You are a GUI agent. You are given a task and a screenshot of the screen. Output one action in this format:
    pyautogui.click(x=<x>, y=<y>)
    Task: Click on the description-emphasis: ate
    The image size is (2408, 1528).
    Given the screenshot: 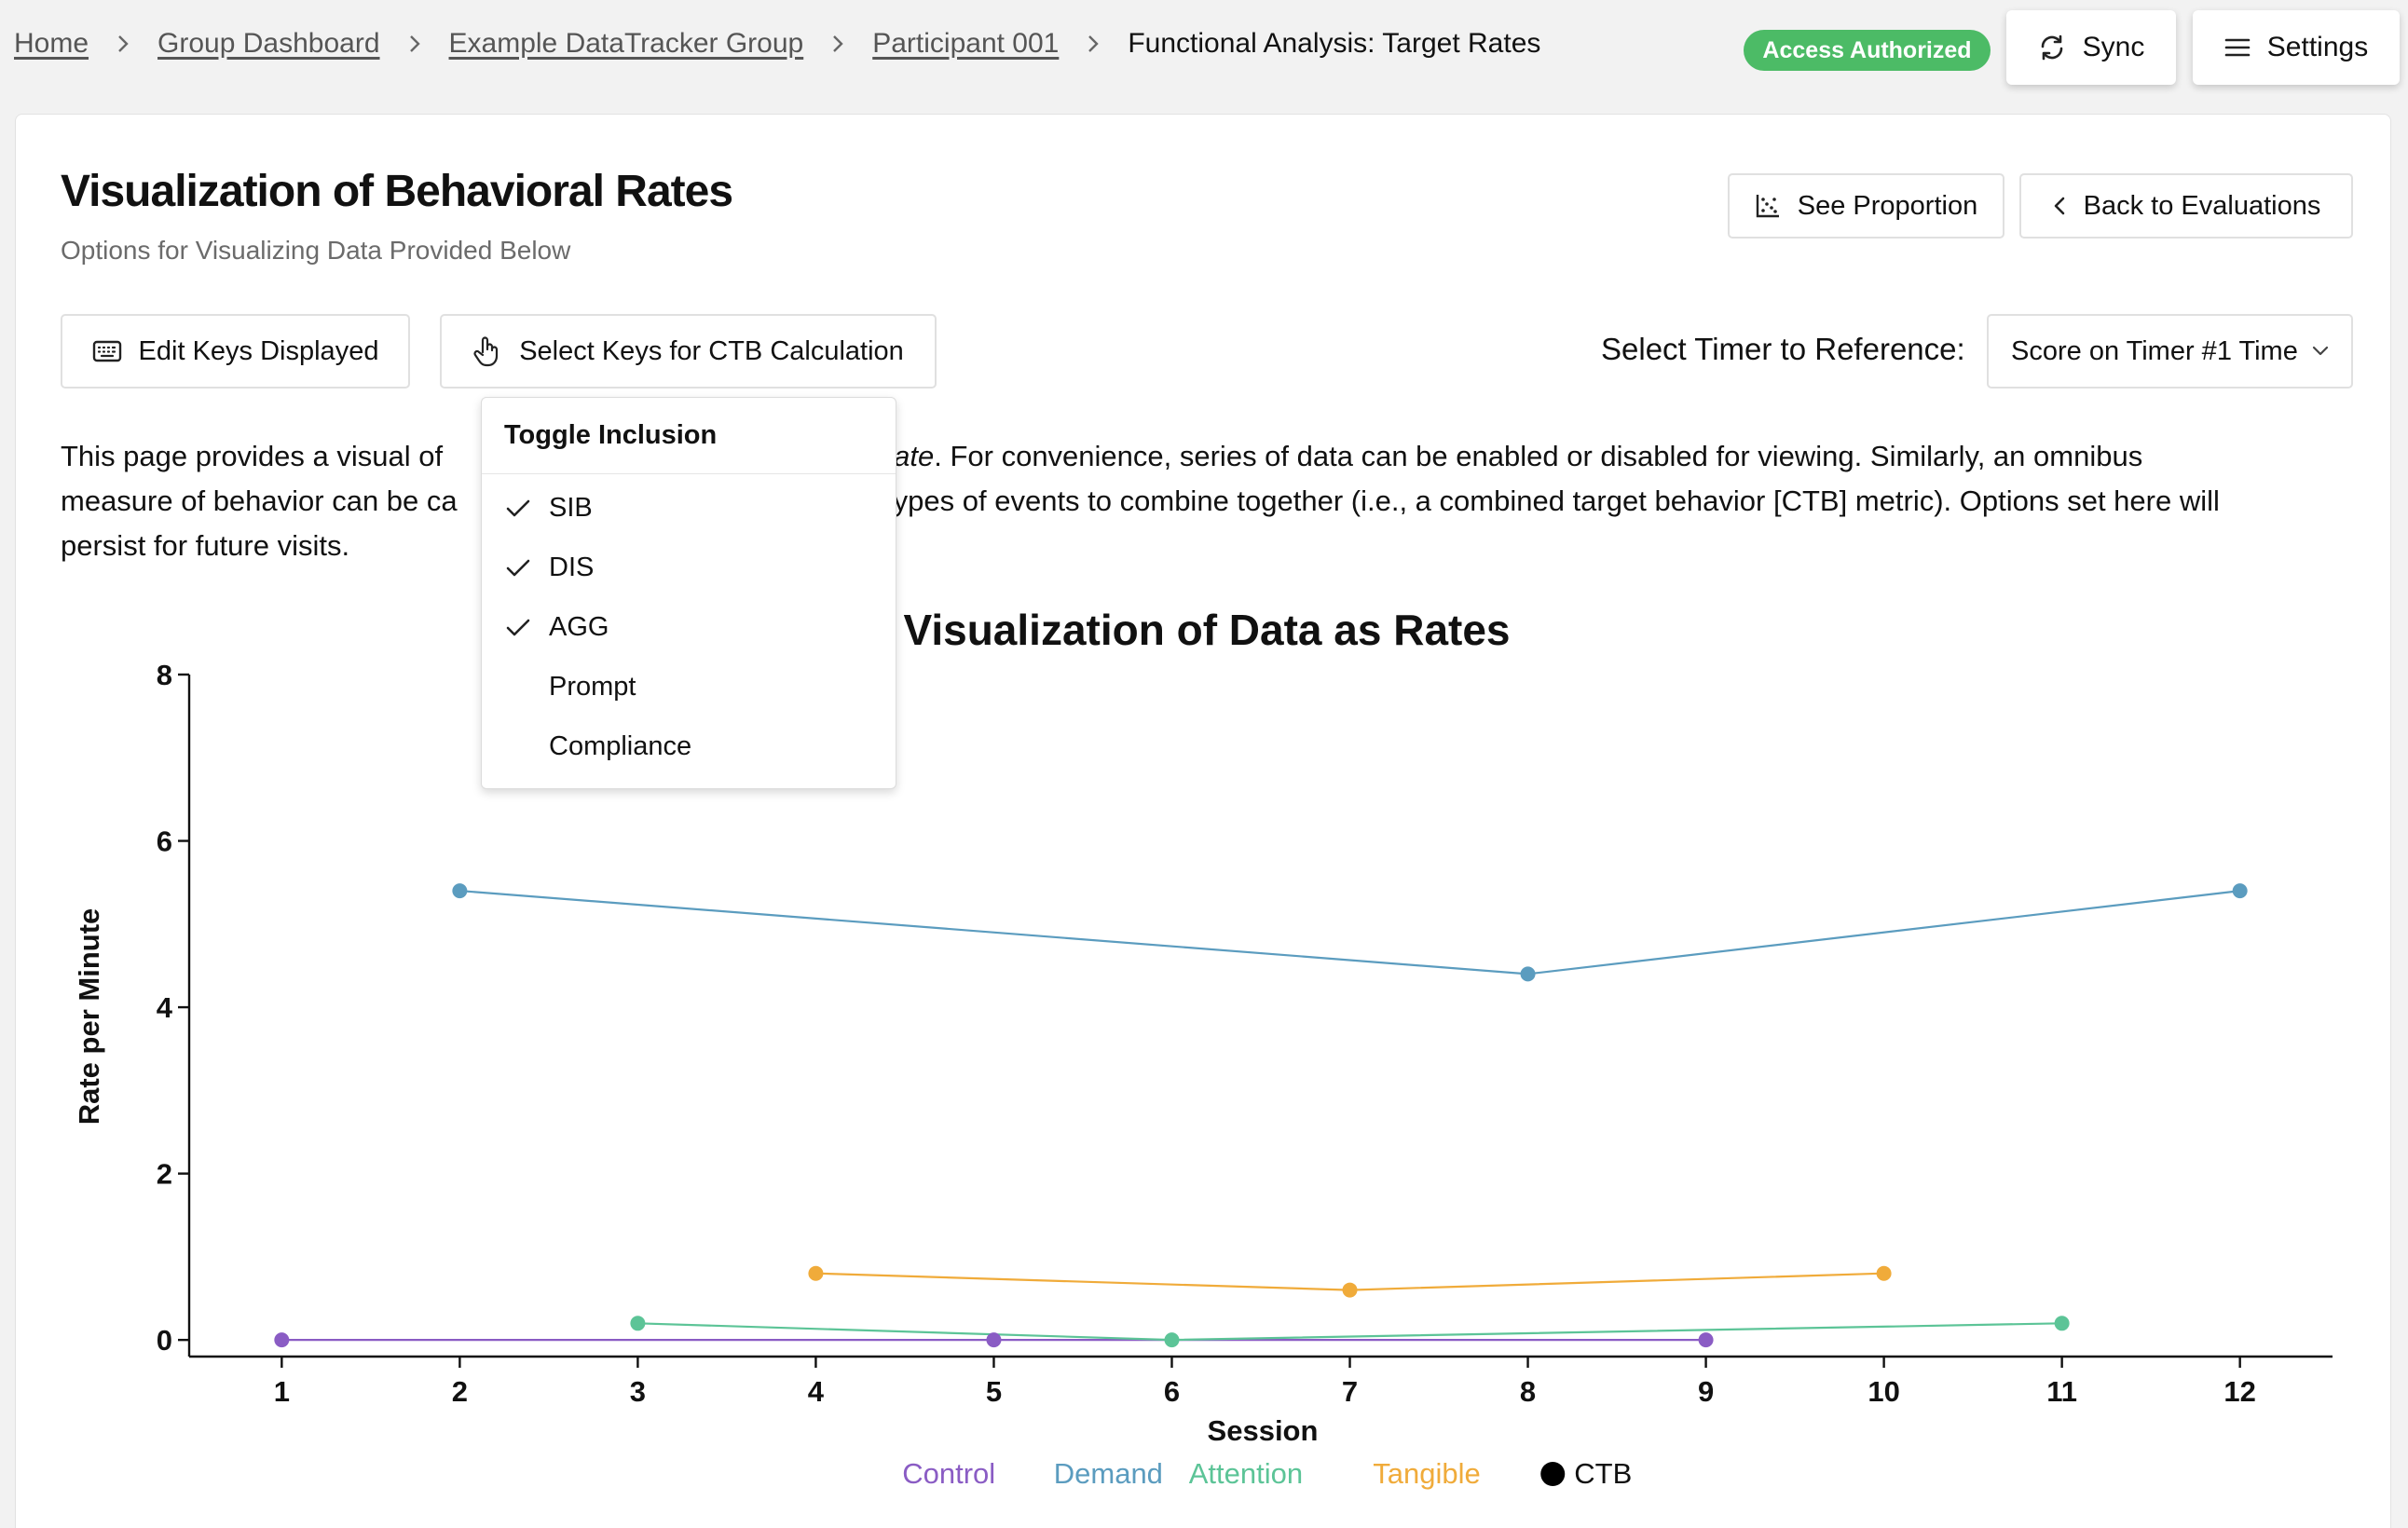 What is the action you would take?
    pyautogui.click(x=914, y=456)
    